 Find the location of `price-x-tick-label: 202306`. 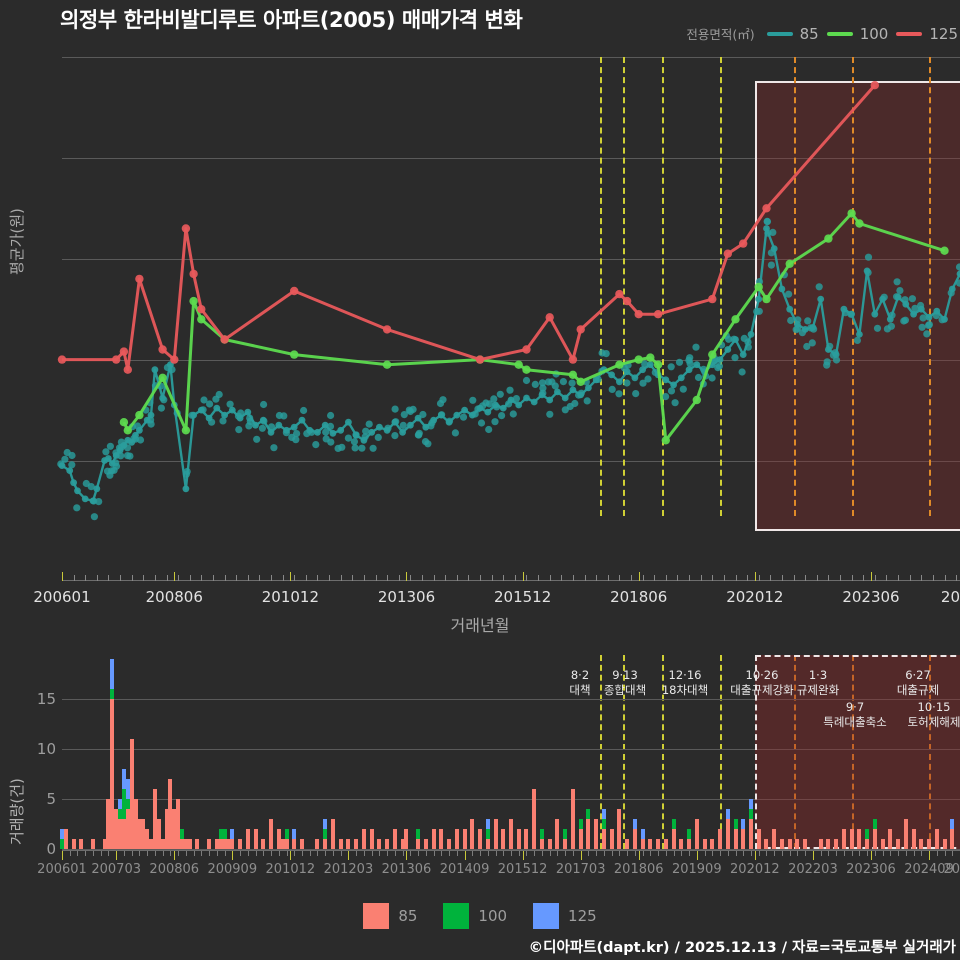

price-x-tick-label: 202306 is located at coordinates (871, 597).